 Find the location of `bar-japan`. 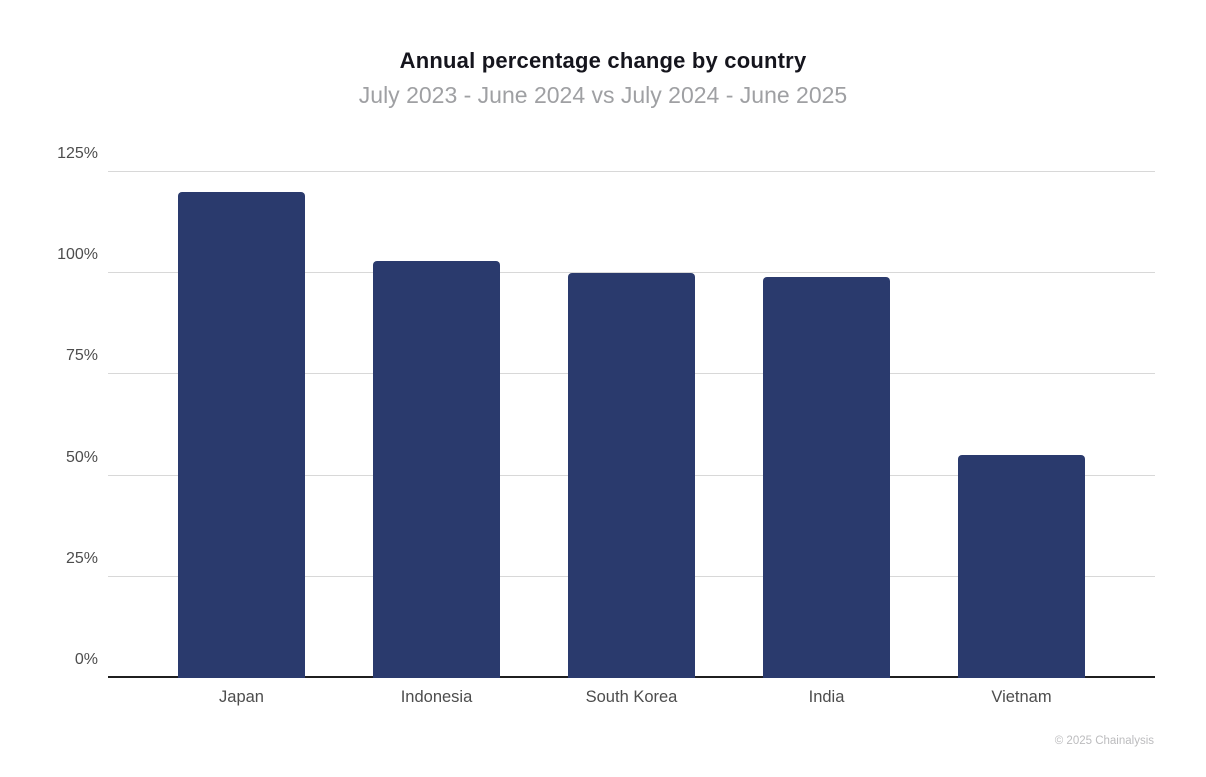

bar-japan is located at coordinates (241, 435).